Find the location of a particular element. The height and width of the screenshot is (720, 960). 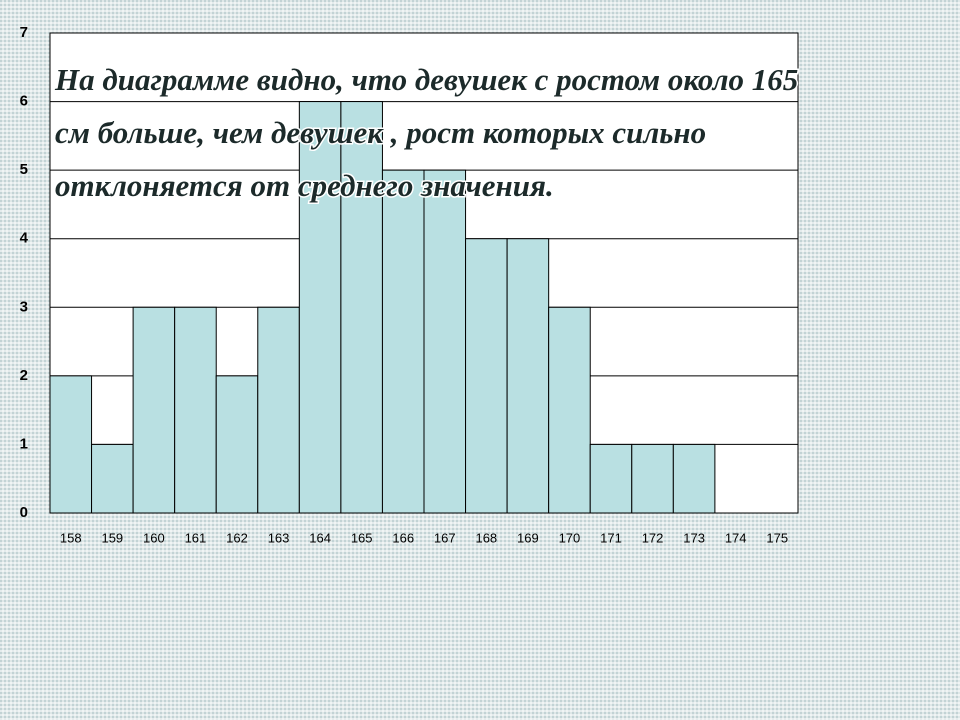

x-tick-label: 164 is located at coordinates (320, 537).